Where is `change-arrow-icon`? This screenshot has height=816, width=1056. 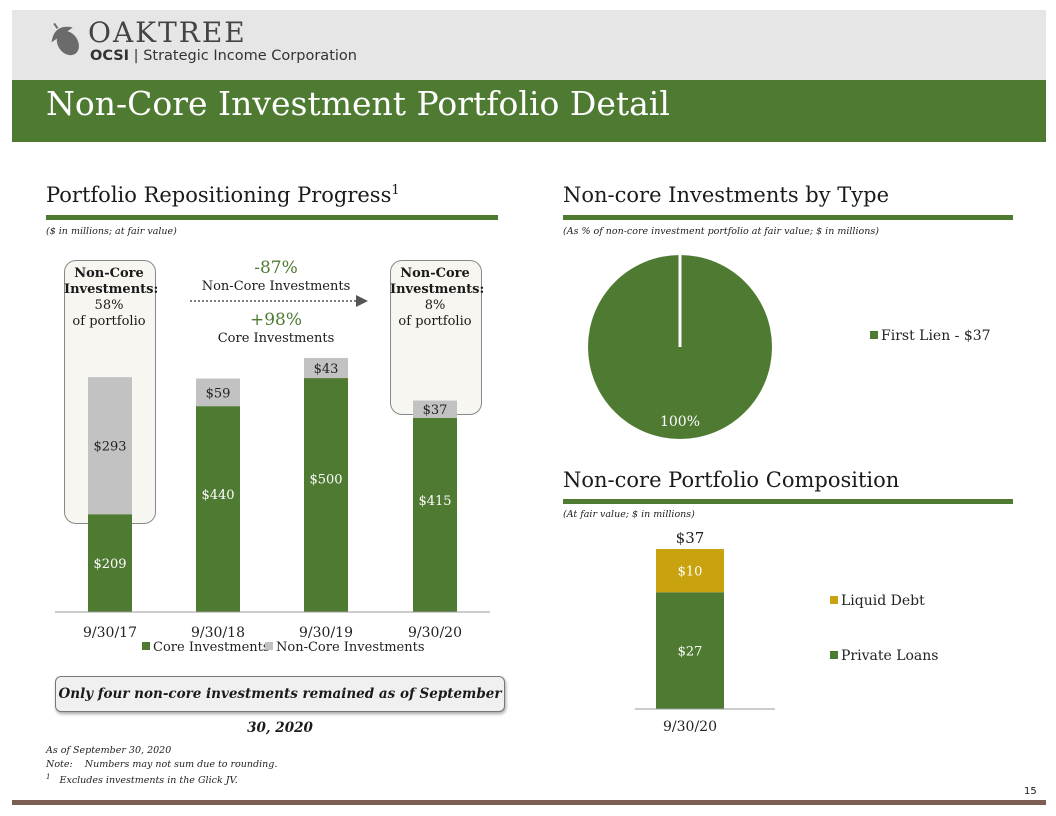
change-arrow-icon is located at coordinates (279, 301).